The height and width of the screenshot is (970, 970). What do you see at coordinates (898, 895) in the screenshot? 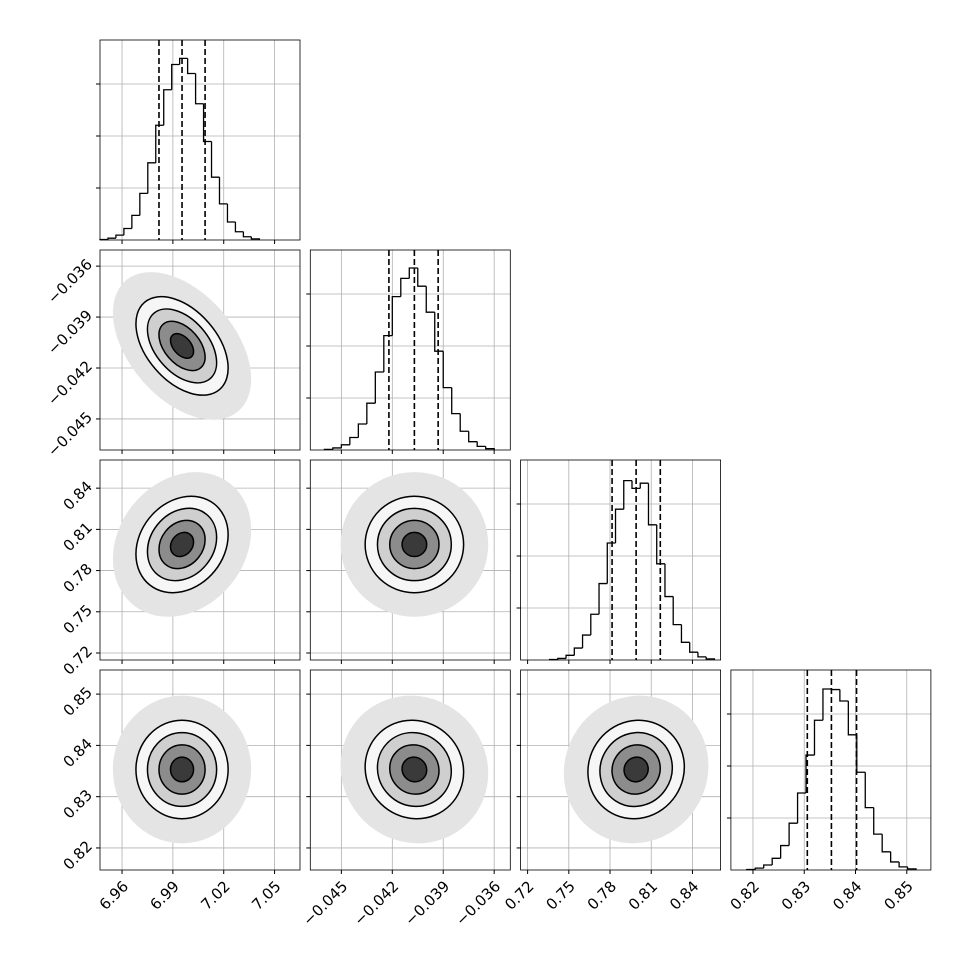
I see `x-tick-label: 0.85` at bounding box center [898, 895].